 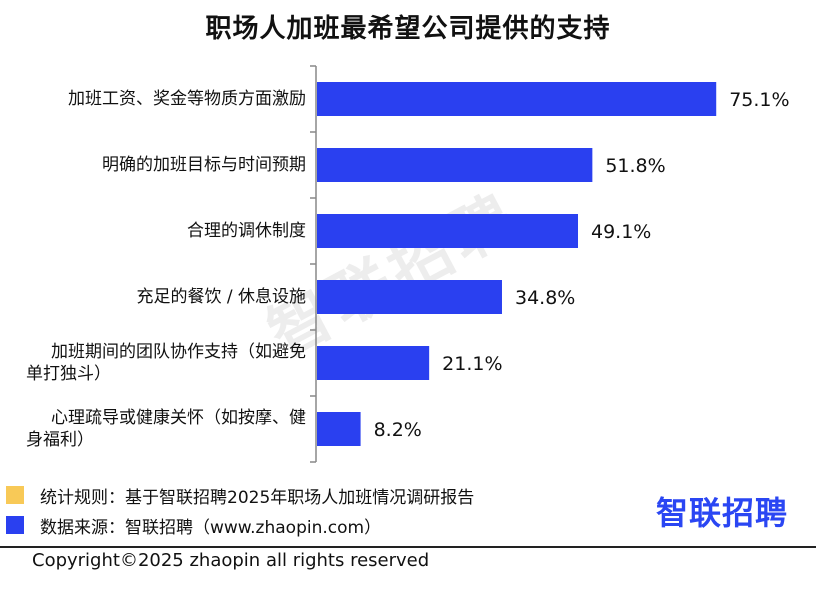 What do you see at coordinates (204, 165) in the screenshot?
I see `category-label-line: 明确的加班目标与时间预期` at bounding box center [204, 165].